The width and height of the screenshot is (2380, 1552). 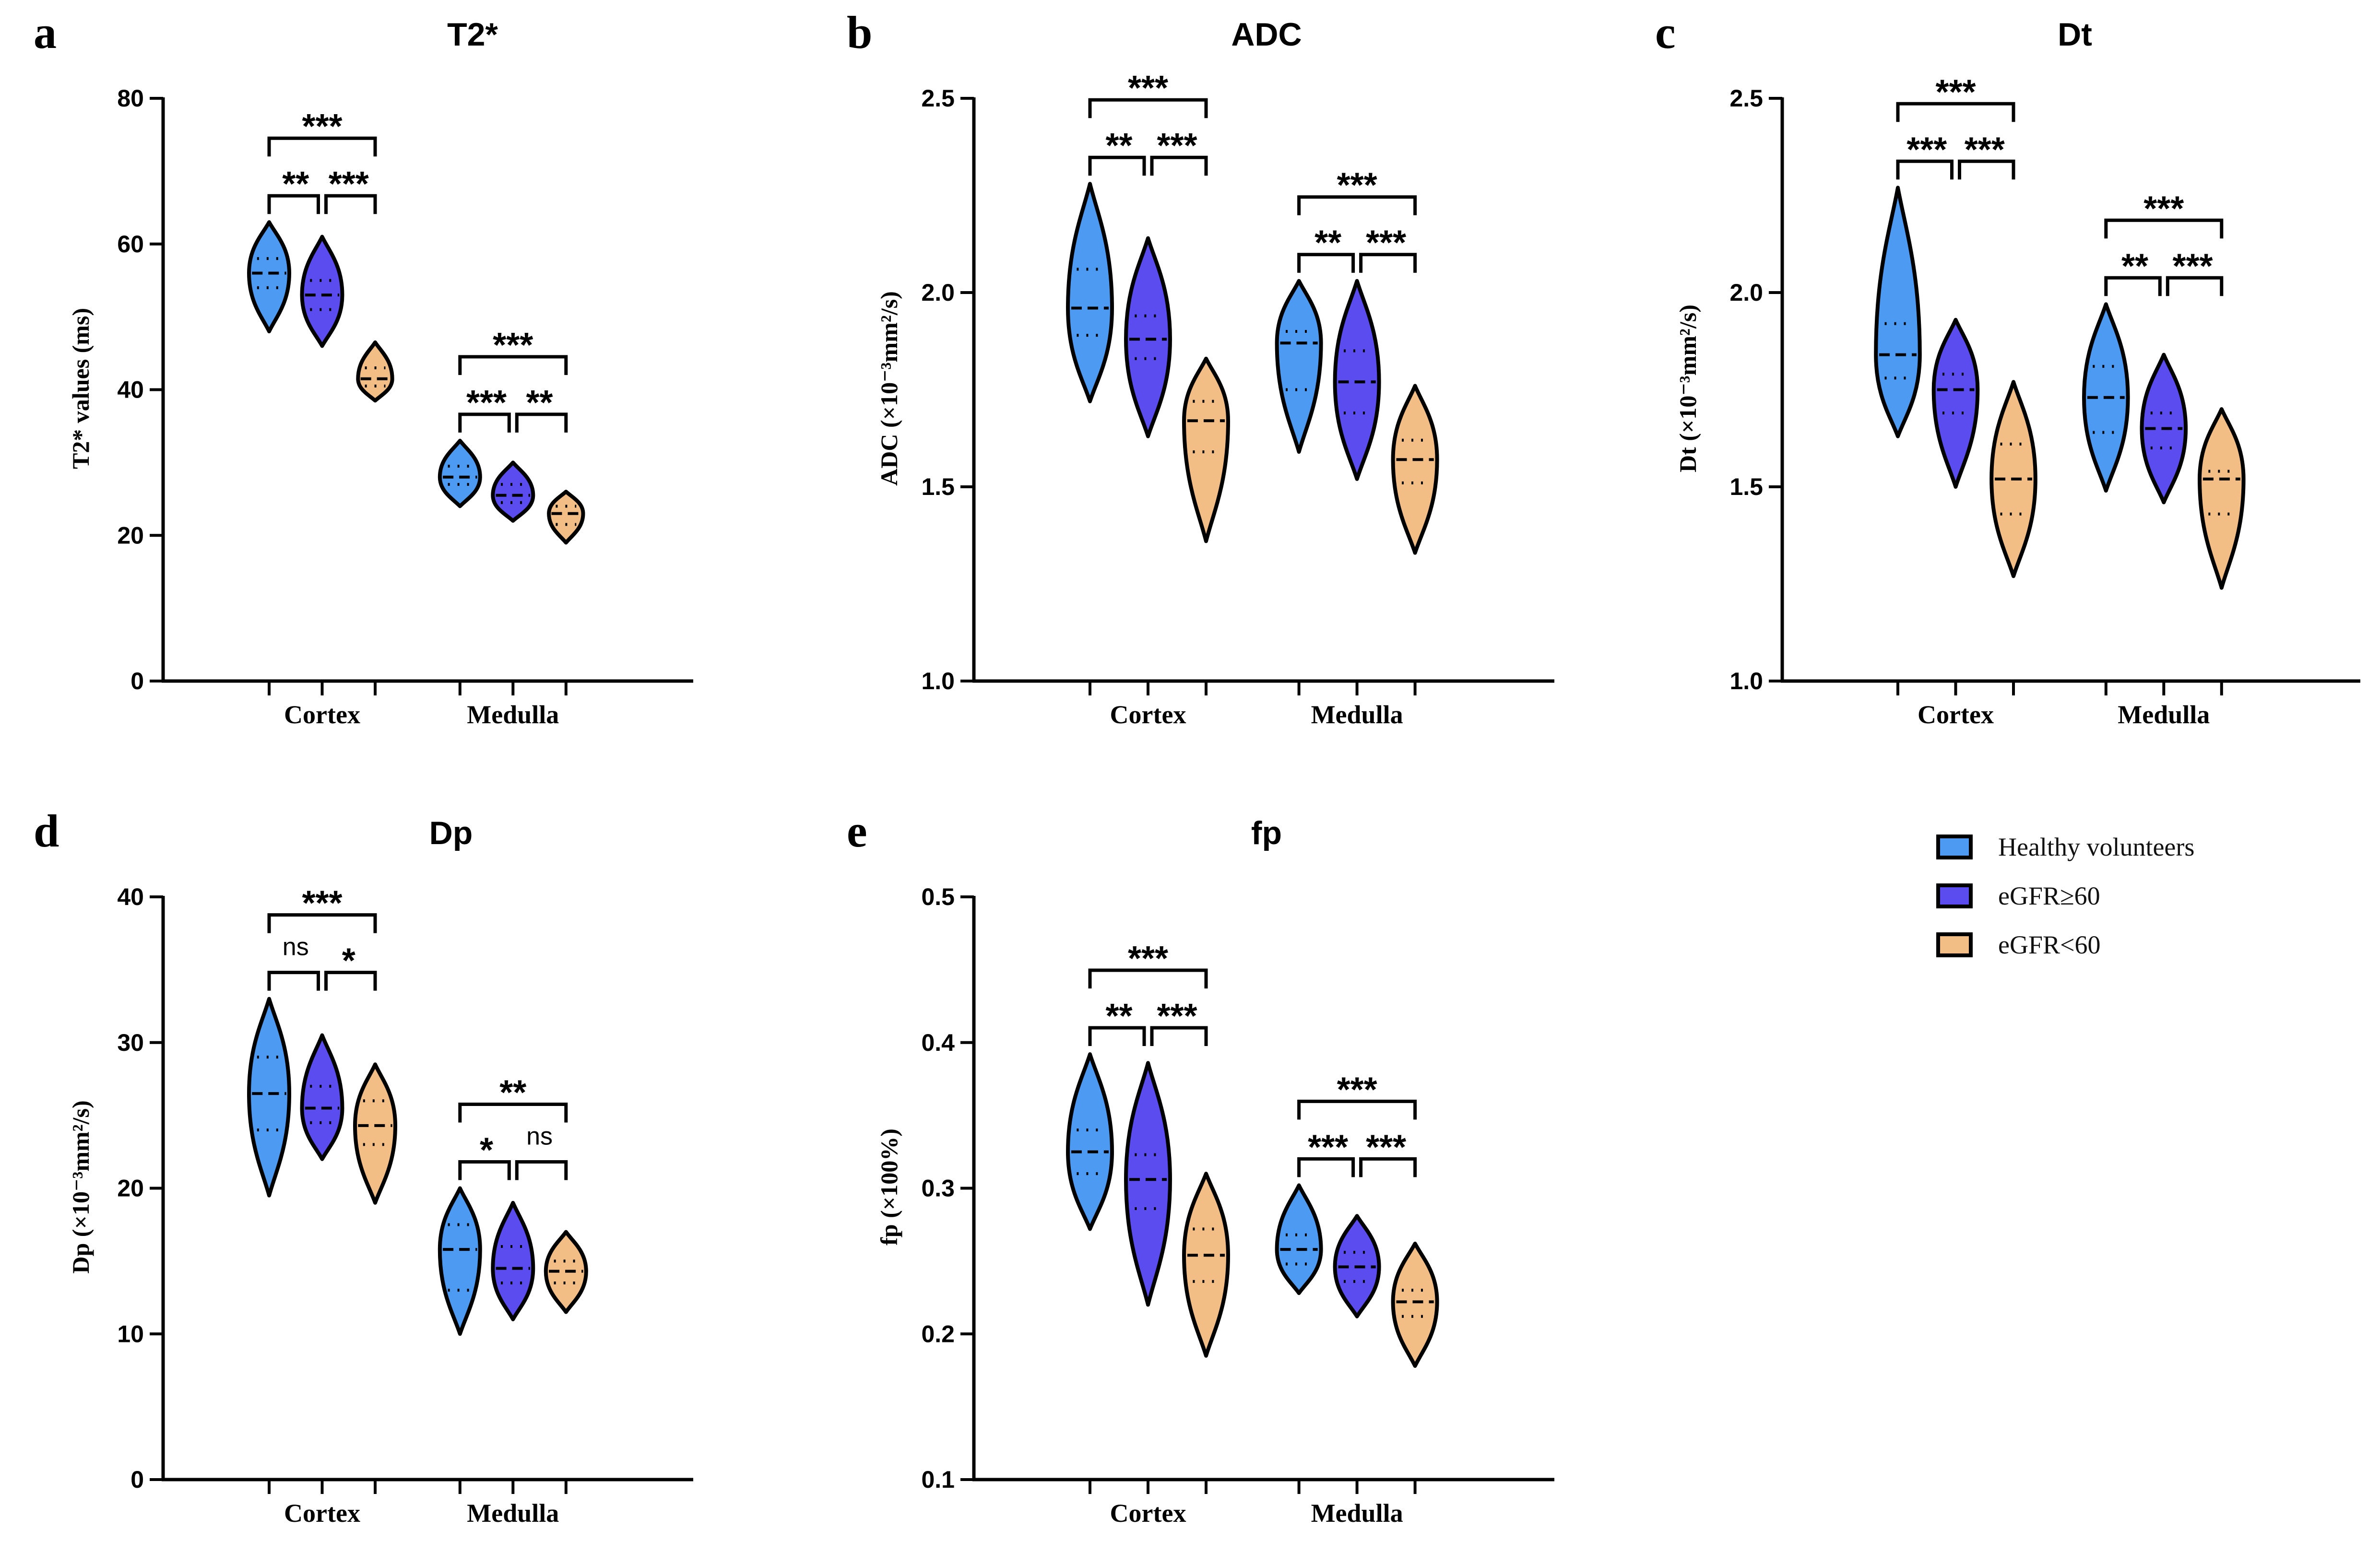 I want to click on panel-letter: a, so click(x=45, y=32).